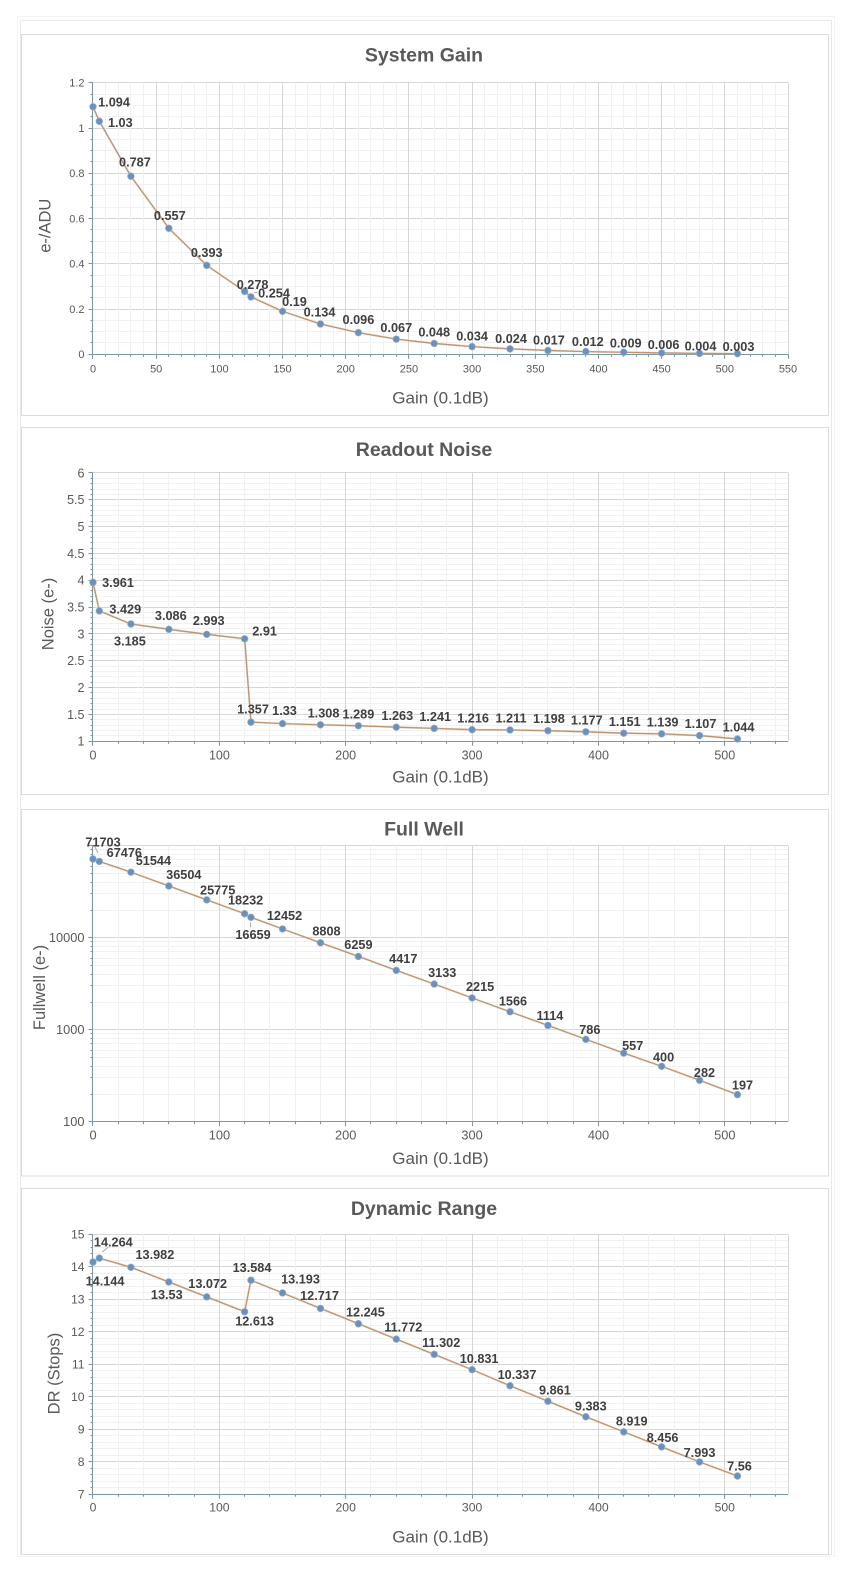 This screenshot has height=1581, width=849. Describe the element at coordinates (252, 1268) in the screenshot. I see `svg-text: 13.584` at that location.